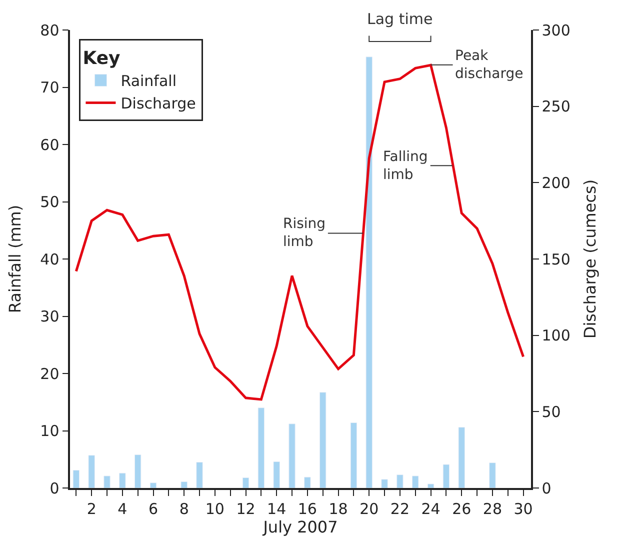 The height and width of the screenshot is (548, 626). Describe the element at coordinates (307, 509) in the screenshot. I see `x-tick-label: 16` at that location.